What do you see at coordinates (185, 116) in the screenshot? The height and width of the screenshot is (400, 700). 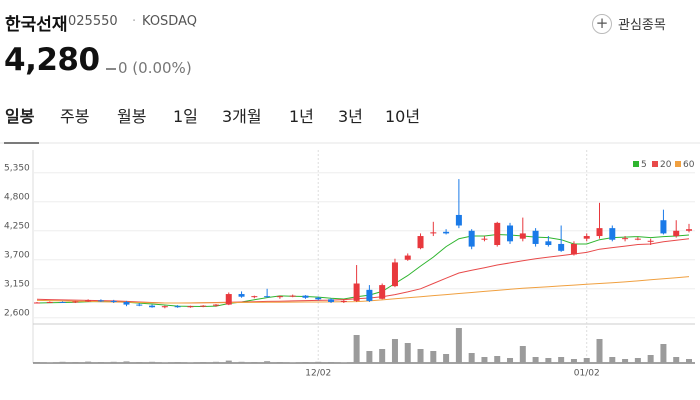 I see `period-tab: 1일` at bounding box center [185, 116].